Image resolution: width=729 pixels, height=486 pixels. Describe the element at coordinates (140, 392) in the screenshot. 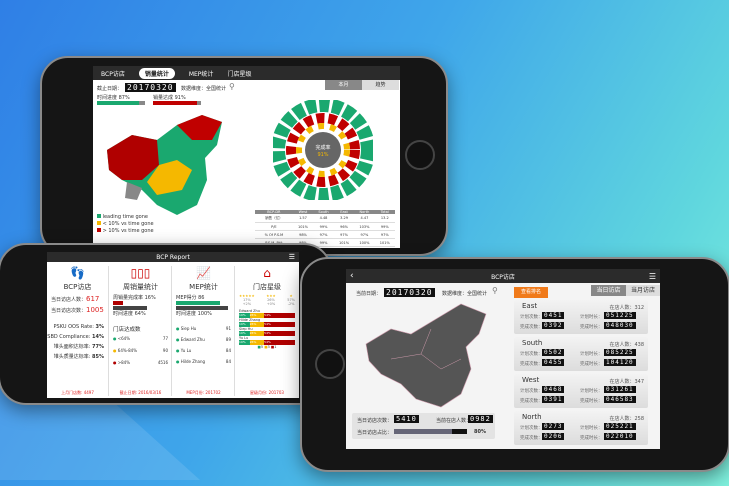

I see `col-footer: 截止日期: 2016/03/16` at that location.